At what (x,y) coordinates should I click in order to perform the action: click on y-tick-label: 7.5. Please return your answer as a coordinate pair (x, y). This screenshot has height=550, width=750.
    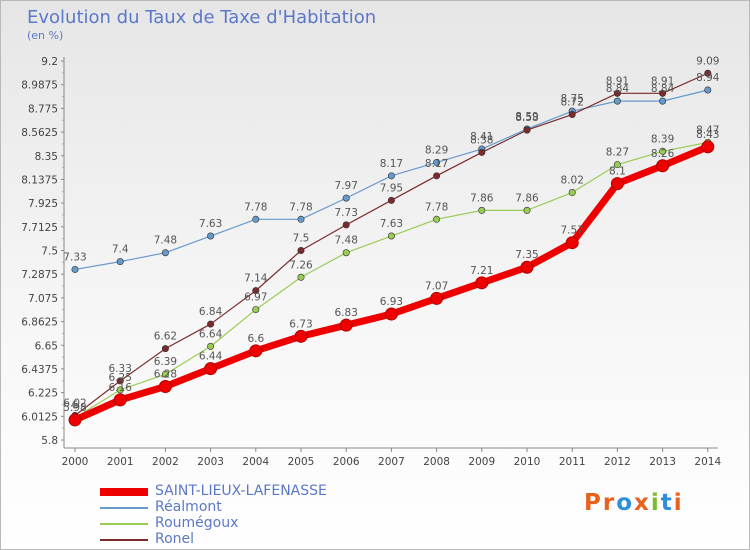
    Looking at the image, I should click on (49, 252).